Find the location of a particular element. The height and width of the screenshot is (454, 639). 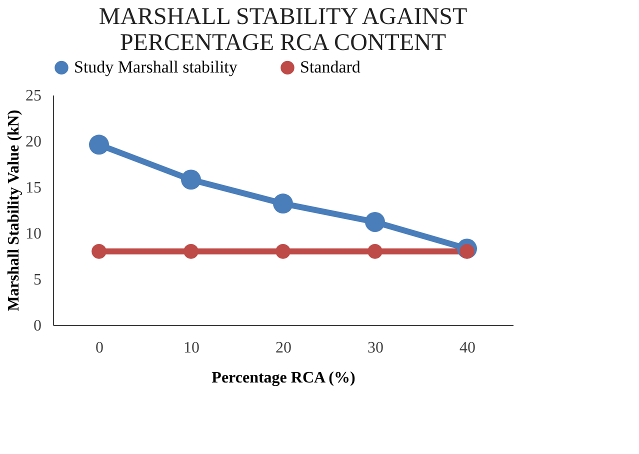

x-tick-label: 30 is located at coordinates (376, 348).